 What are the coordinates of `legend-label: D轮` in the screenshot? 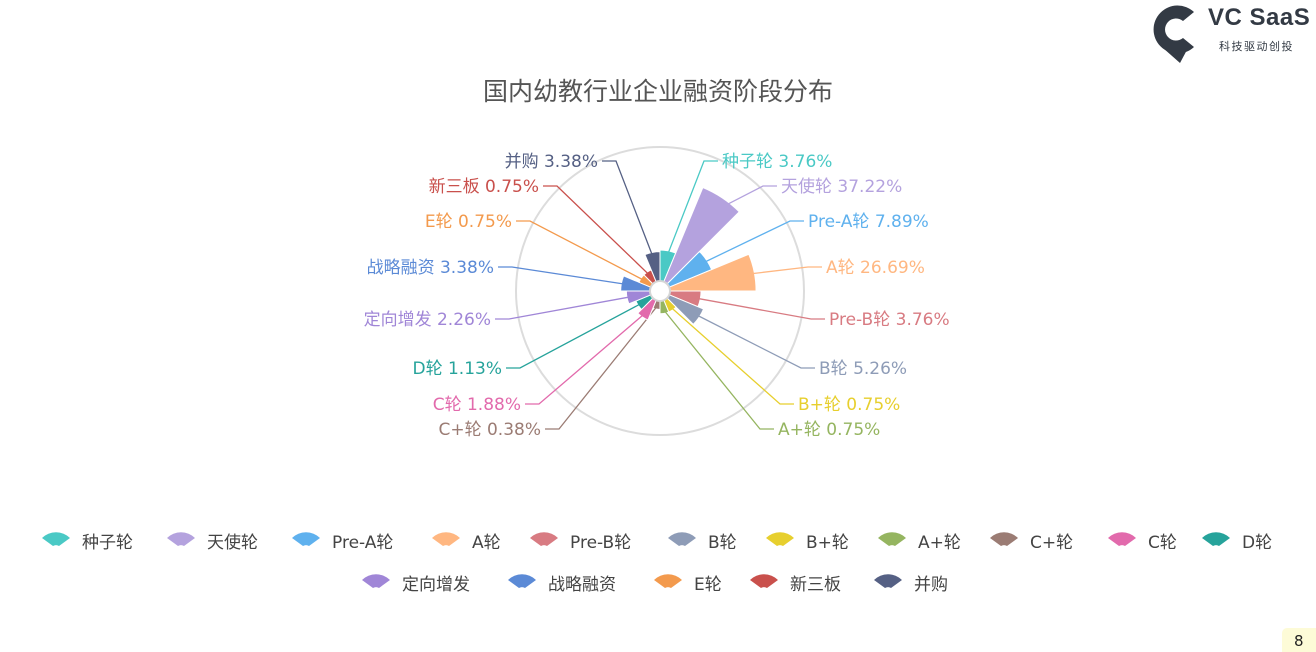 It's located at (1257, 543).